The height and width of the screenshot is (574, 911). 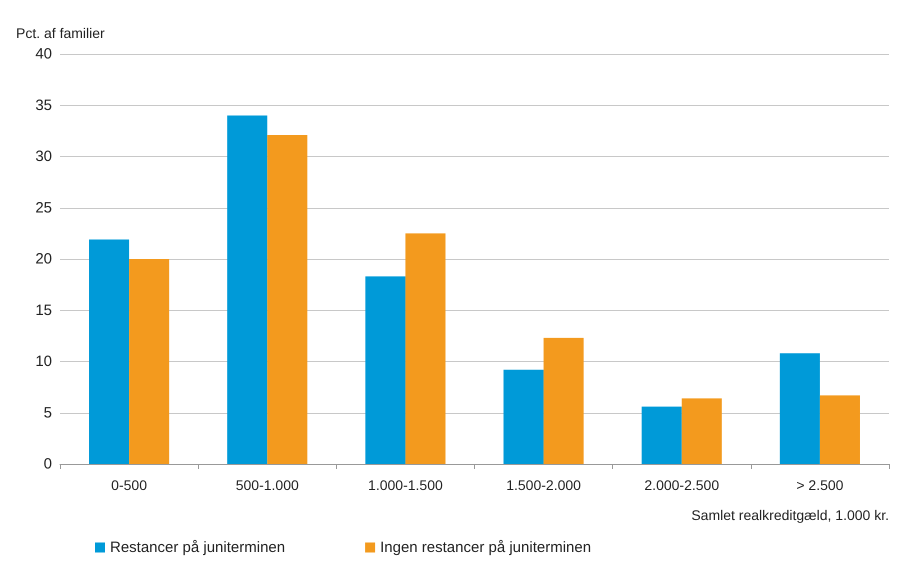 I want to click on y-tick-label: 25, so click(x=43, y=207).